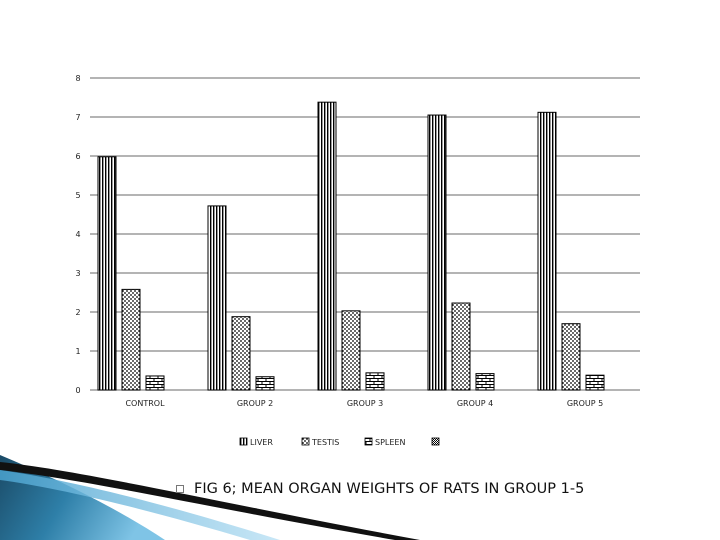  I want to click on y-tick-label: 6, so click(77, 156).